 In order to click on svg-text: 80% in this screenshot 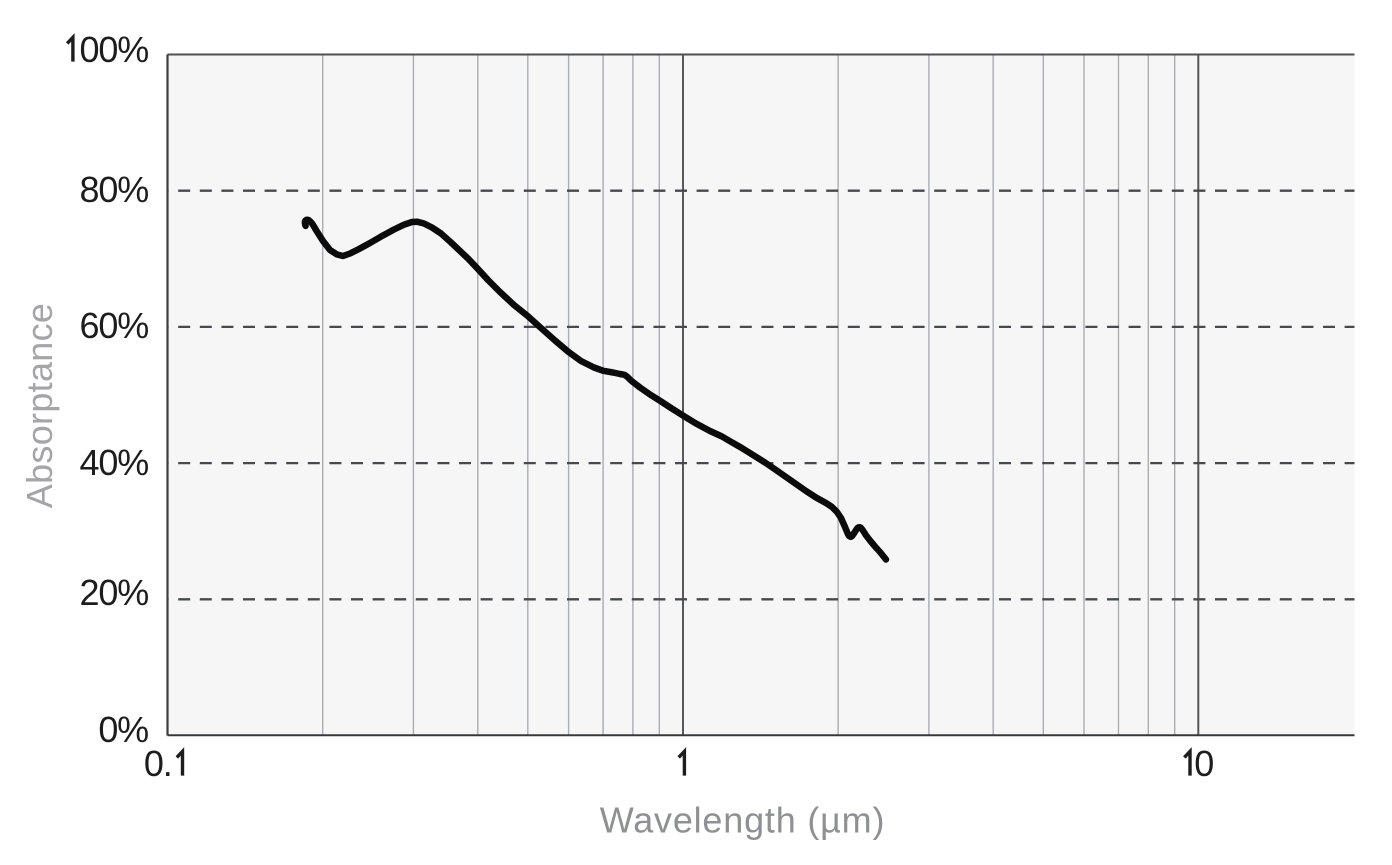, I will do `click(114, 189)`.